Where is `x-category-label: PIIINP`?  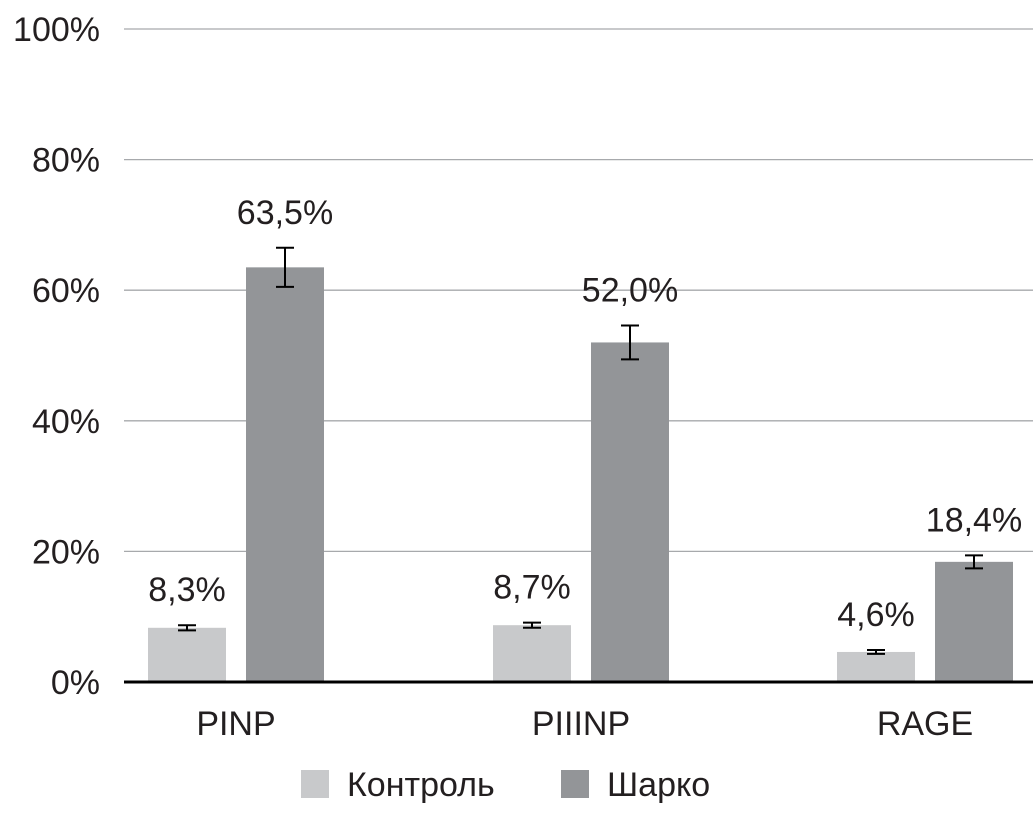 x-category-label: PIIINP is located at coordinates (581, 724).